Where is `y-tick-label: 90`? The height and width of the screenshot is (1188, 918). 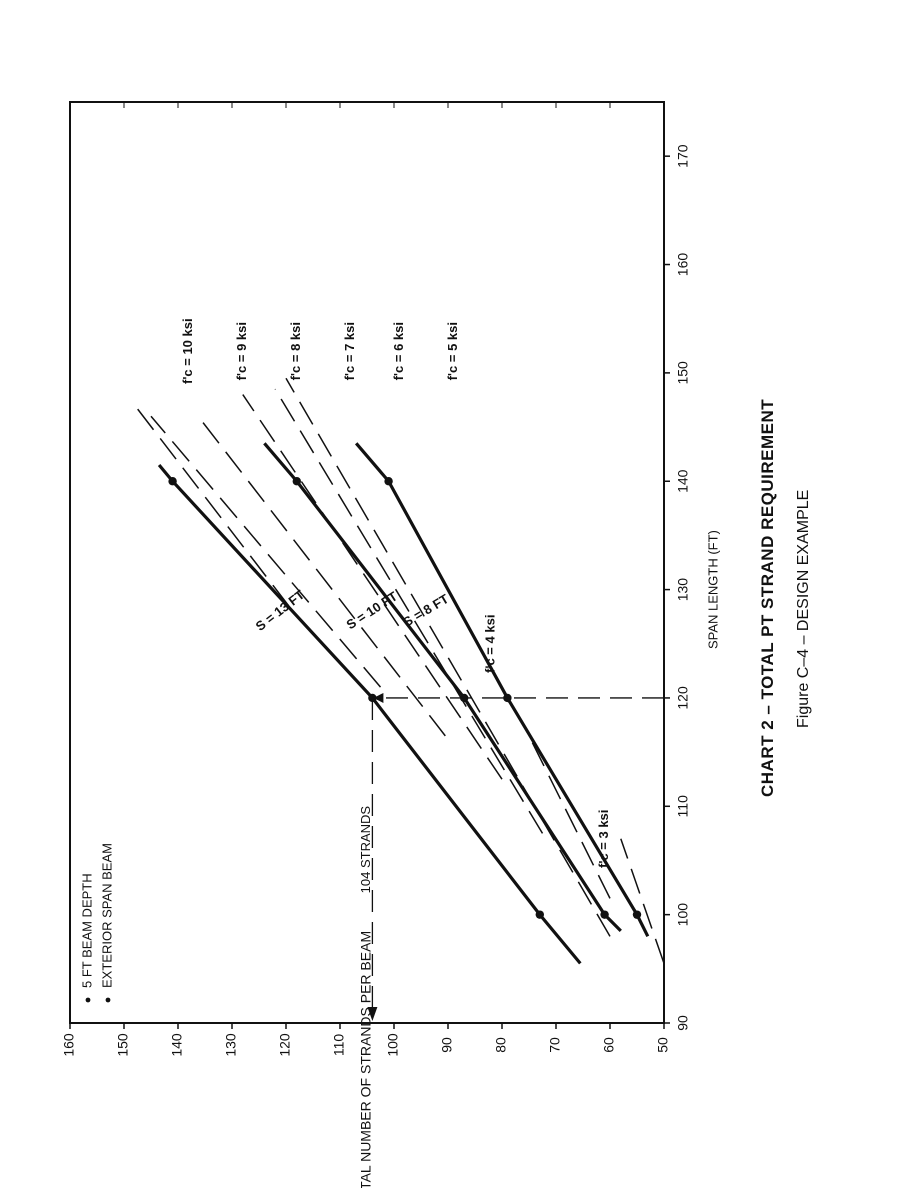
y-tick-label: 90 is located at coordinates (447, 1045).